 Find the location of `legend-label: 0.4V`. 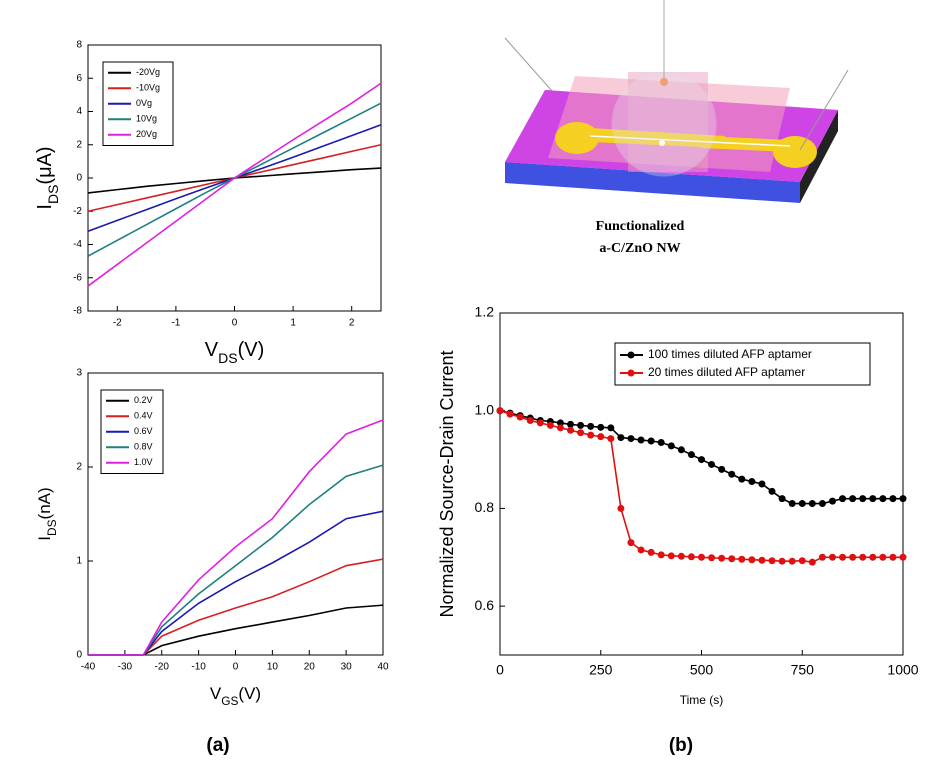

legend-label: 0.4V is located at coordinates (143, 416).